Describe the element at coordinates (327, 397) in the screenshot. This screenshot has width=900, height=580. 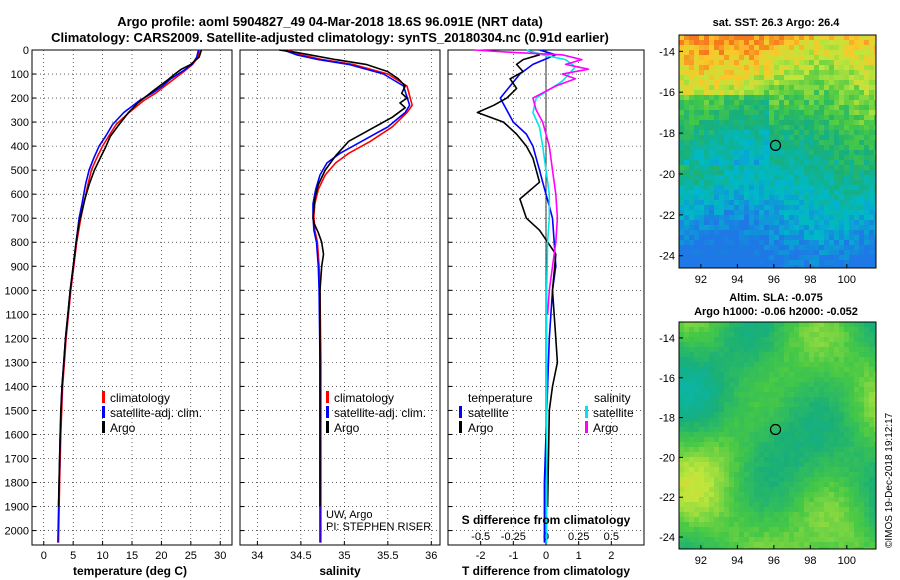
I see `legend-climatology-swatch` at that location.